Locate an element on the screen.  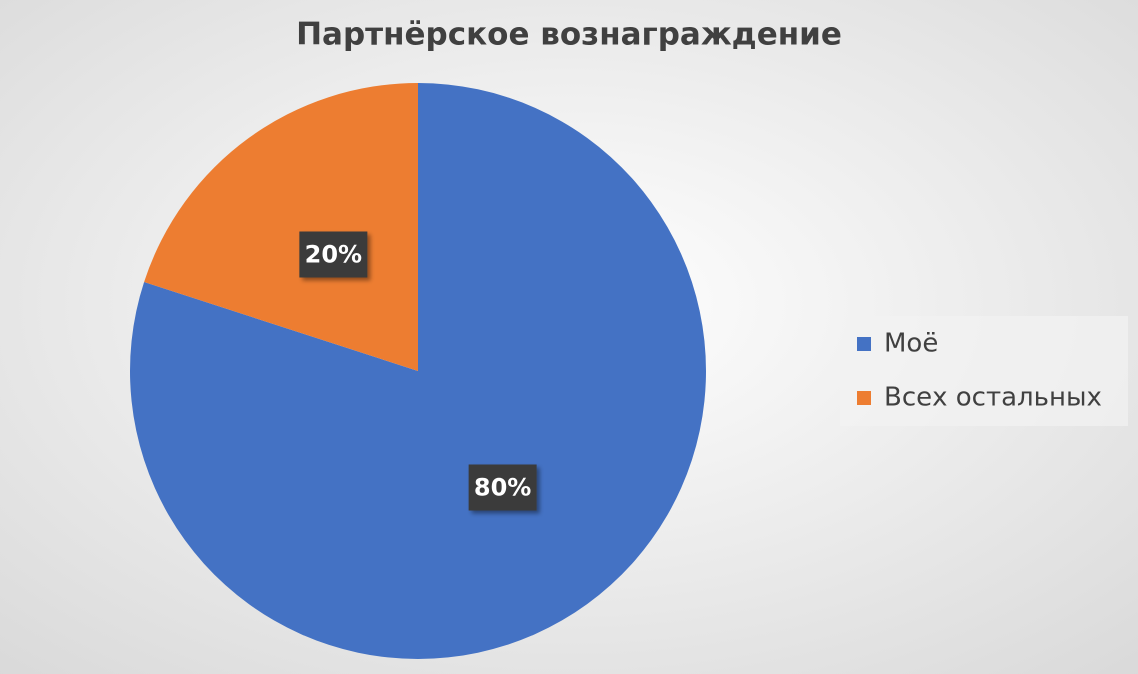
pie-slice is located at coordinates (281, 227).